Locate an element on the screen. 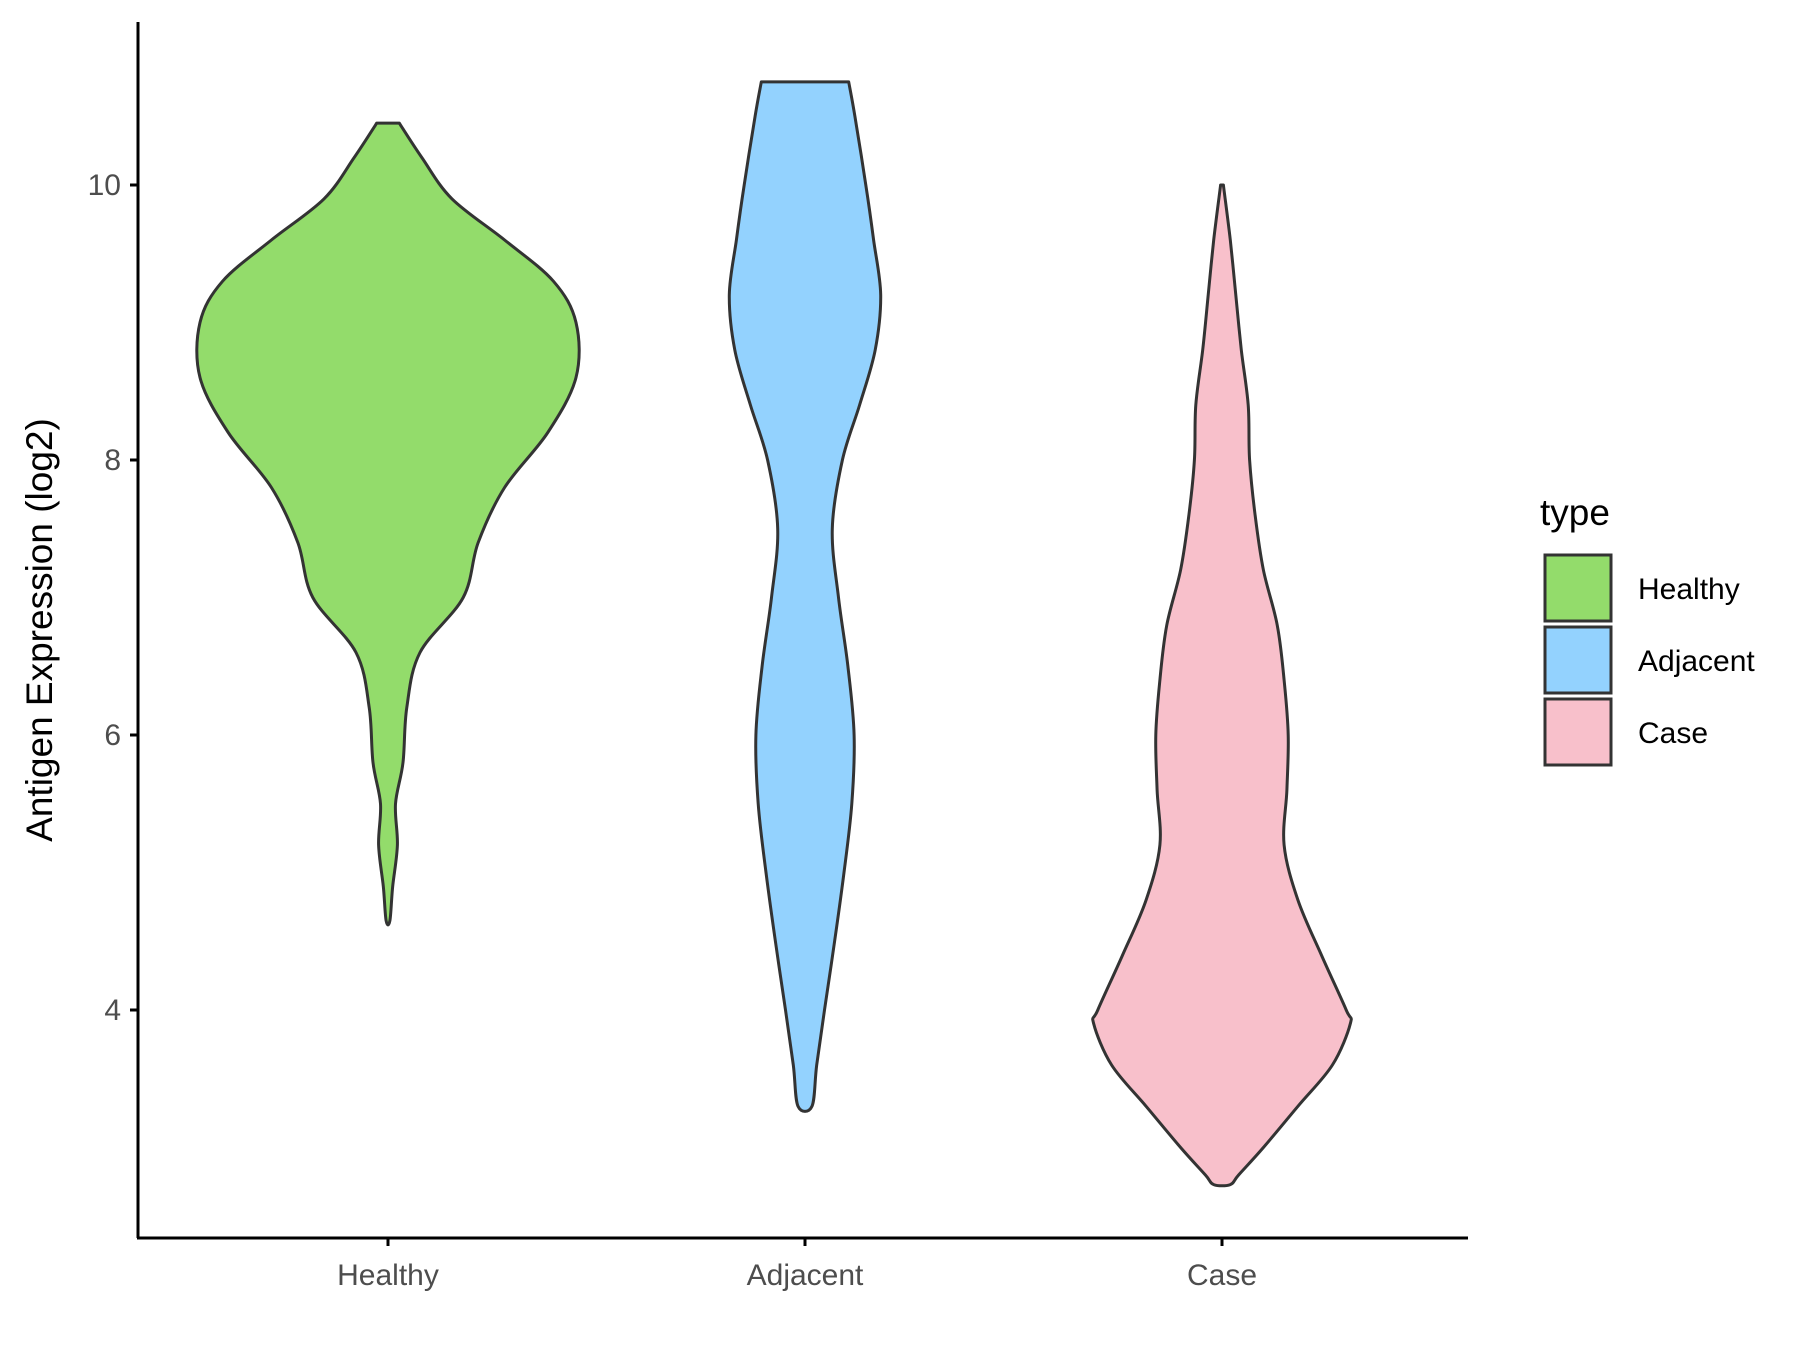 The height and width of the screenshot is (1350, 1800). y-tick-label-8: 8 is located at coordinates (112, 460).